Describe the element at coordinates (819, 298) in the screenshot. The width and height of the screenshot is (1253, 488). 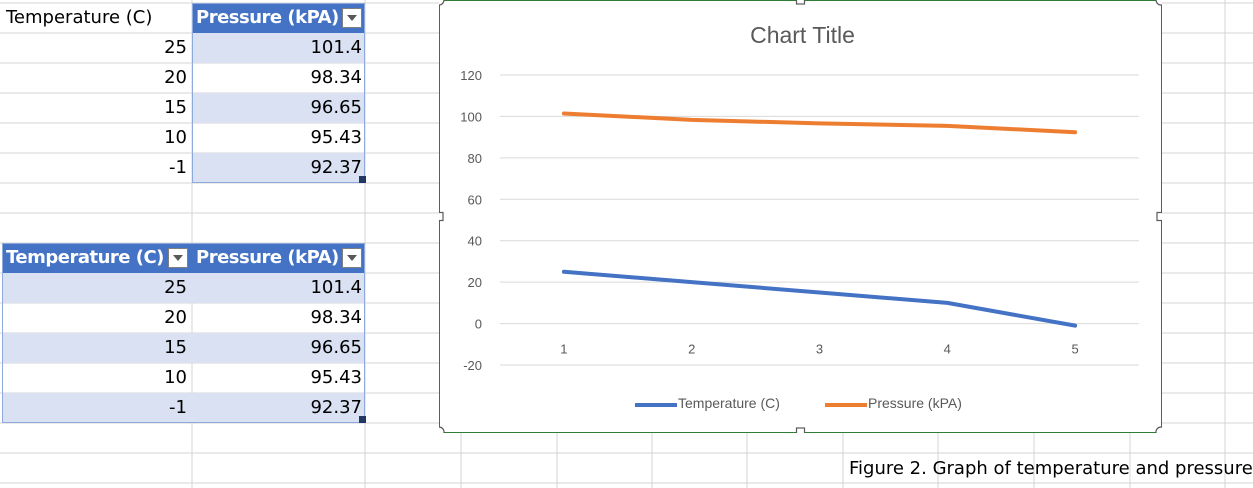
I see `series-line-temperature` at that location.